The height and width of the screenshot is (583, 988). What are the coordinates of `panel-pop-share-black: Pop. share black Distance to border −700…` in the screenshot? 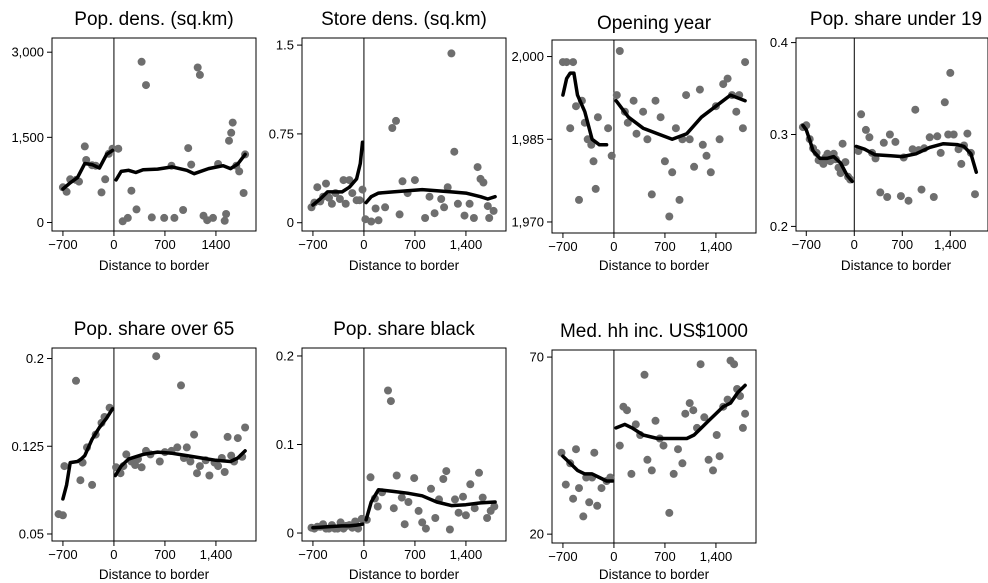 It's located at (391, 450).